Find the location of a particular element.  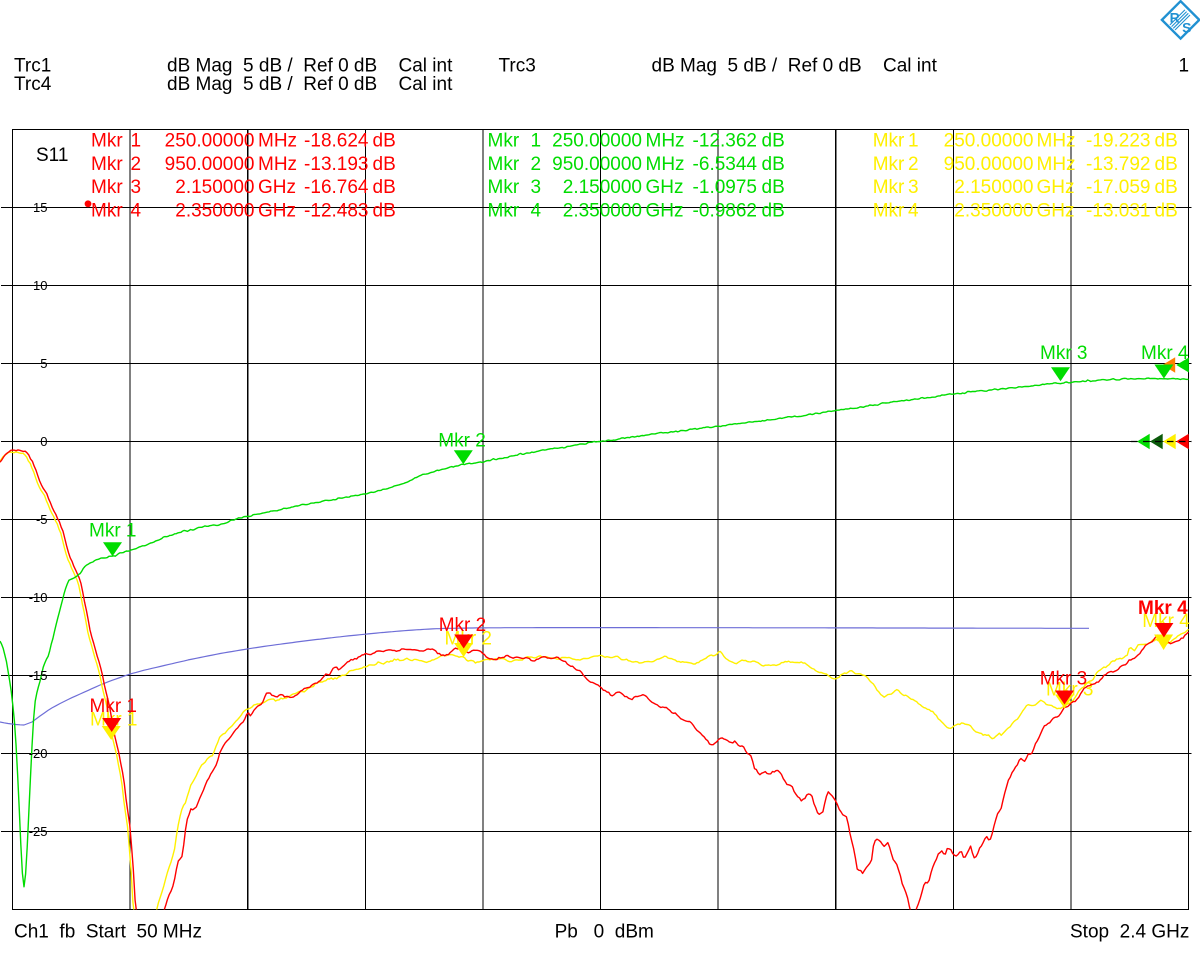

svg-text: 5 is located at coordinates (43, 363).